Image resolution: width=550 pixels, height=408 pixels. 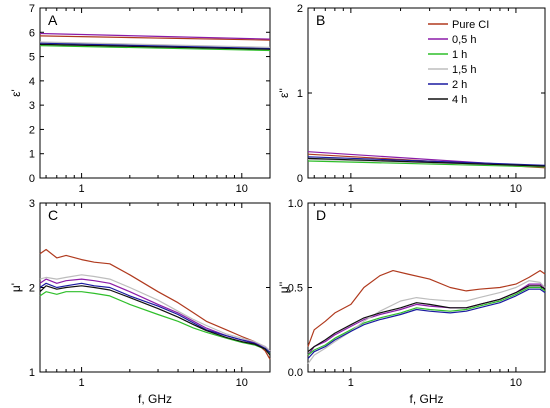 What do you see at coordinates (295, 289) in the screenshot?
I see `y-tick-label: 0.5` at bounding box center [295, 289].